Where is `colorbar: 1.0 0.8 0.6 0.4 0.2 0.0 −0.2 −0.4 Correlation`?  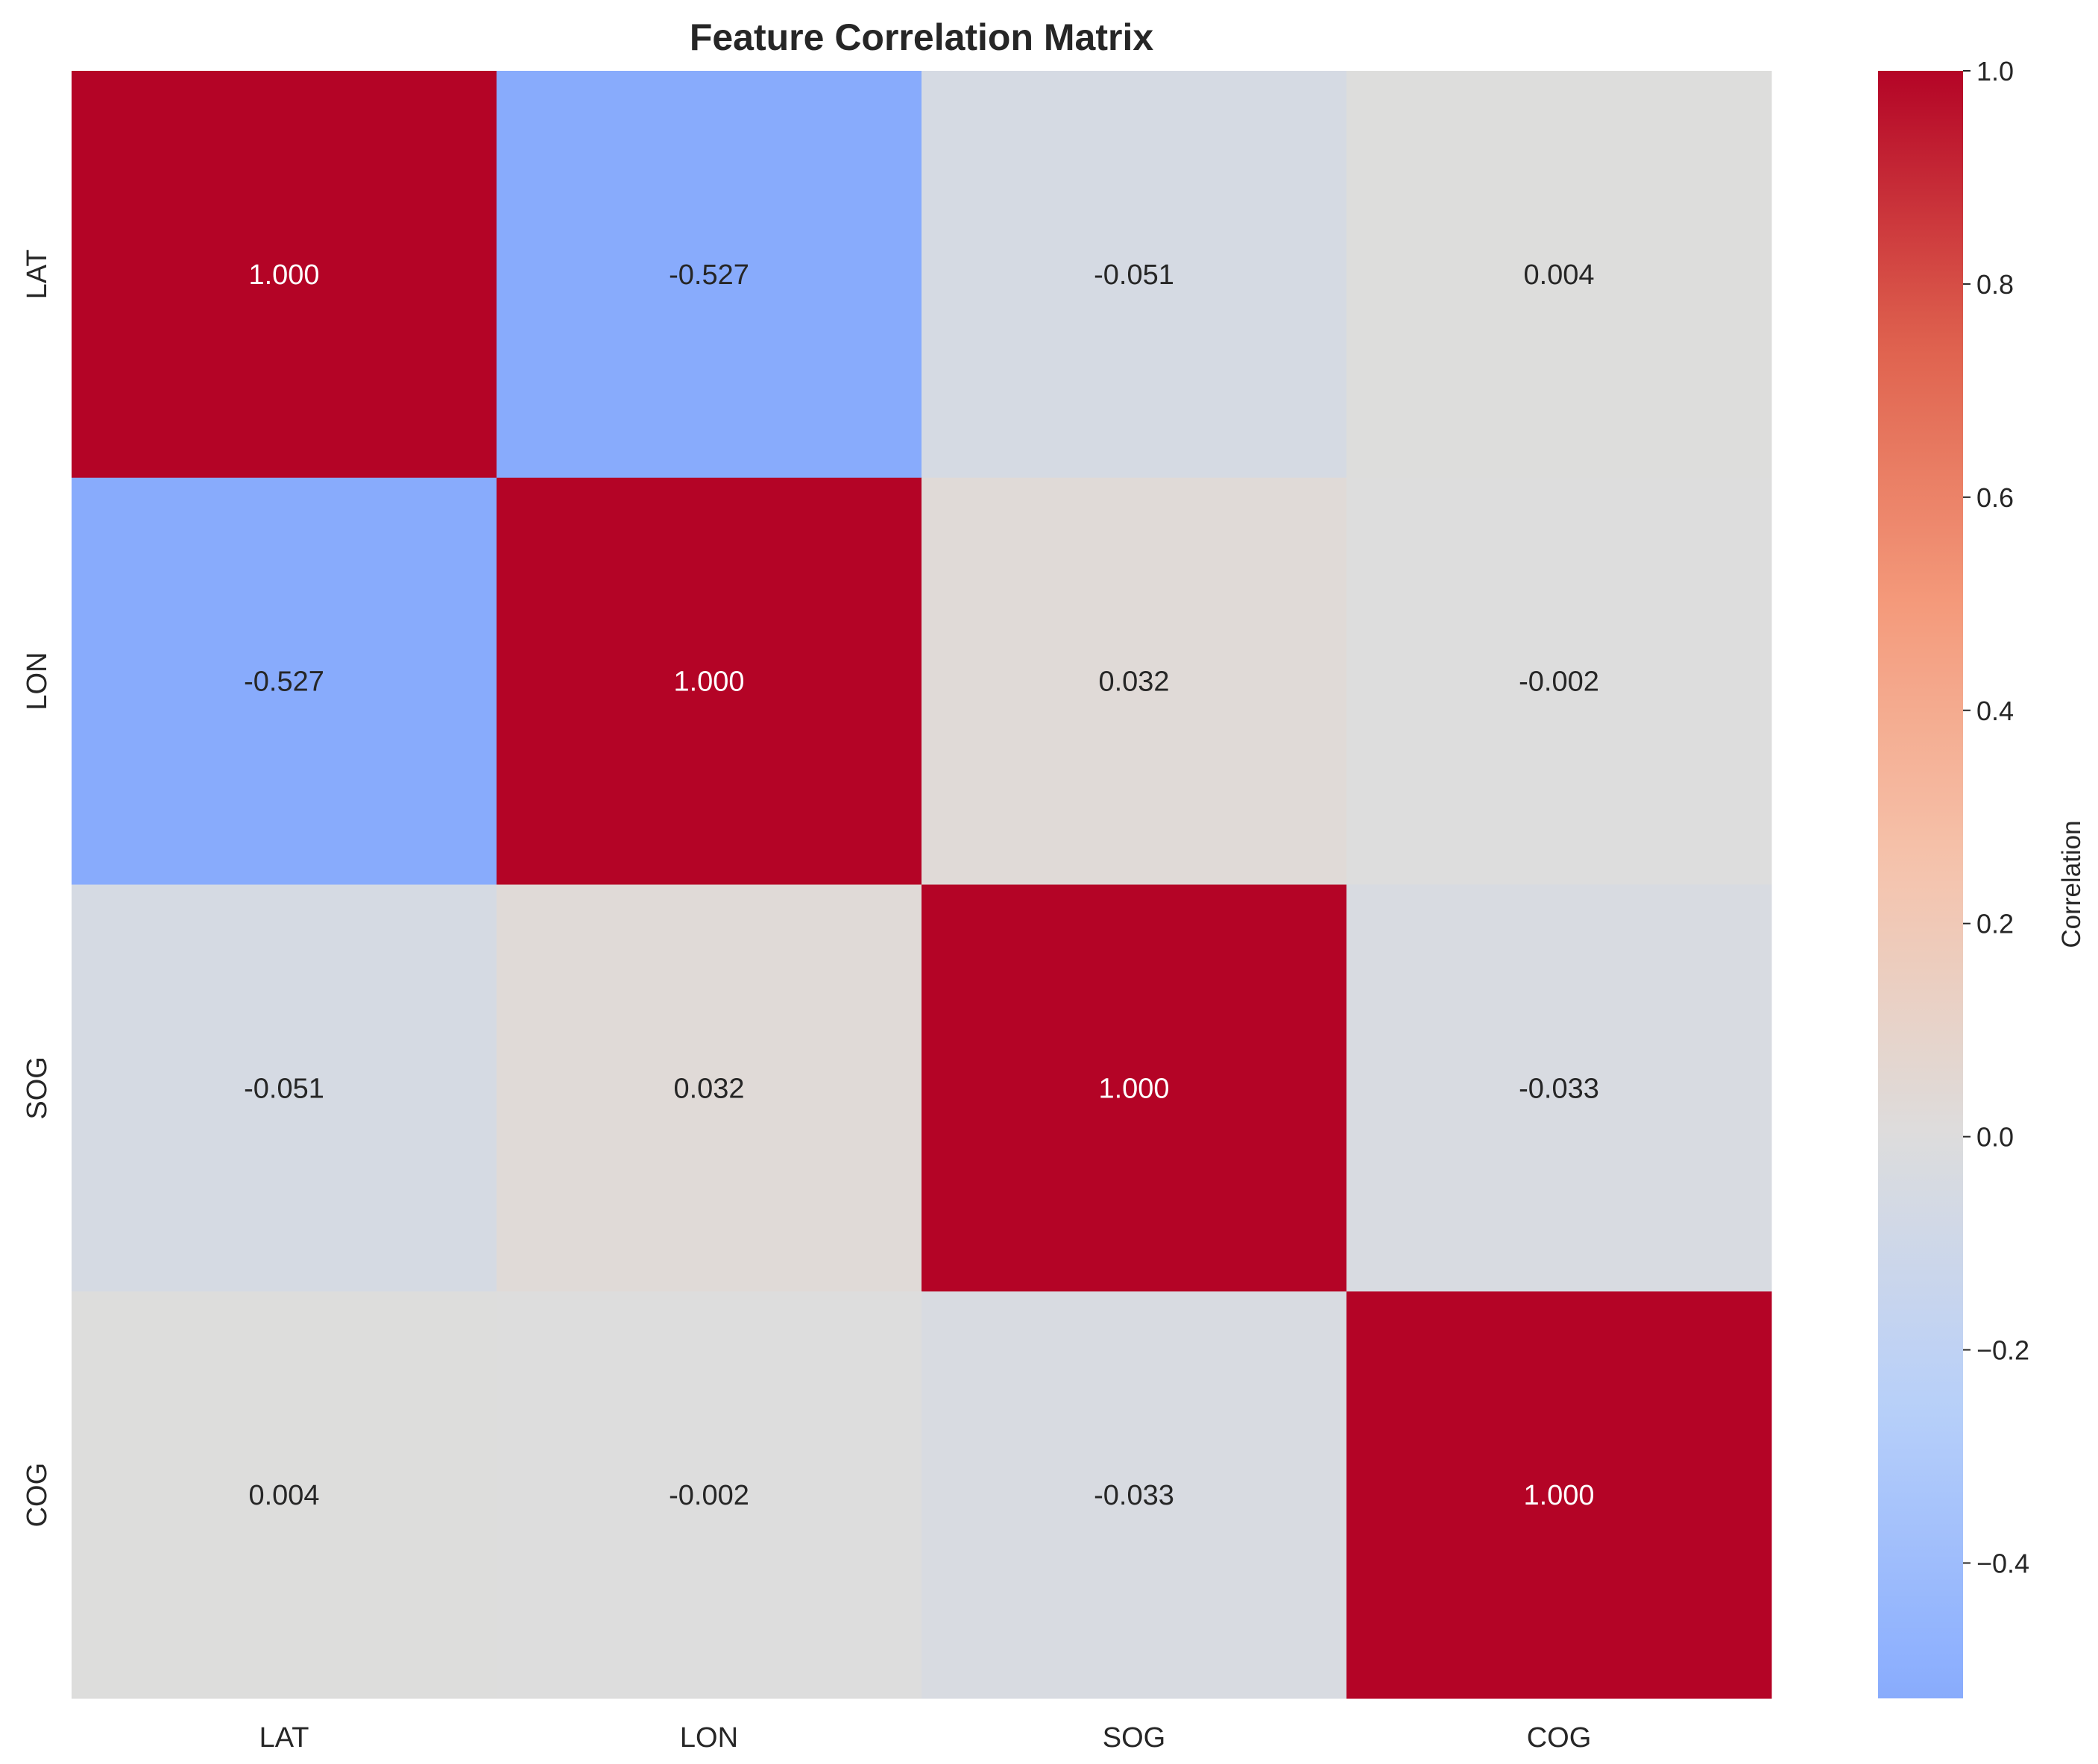
colorbar: 1.0 0.8 0.6 0.4 0.2 0.0 −0.2 −0.4 Correlation is located at coordinates (1982, 877).